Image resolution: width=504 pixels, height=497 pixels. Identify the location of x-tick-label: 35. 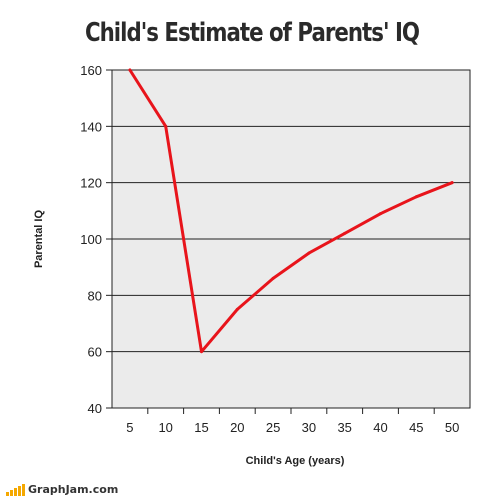
(344, 427).